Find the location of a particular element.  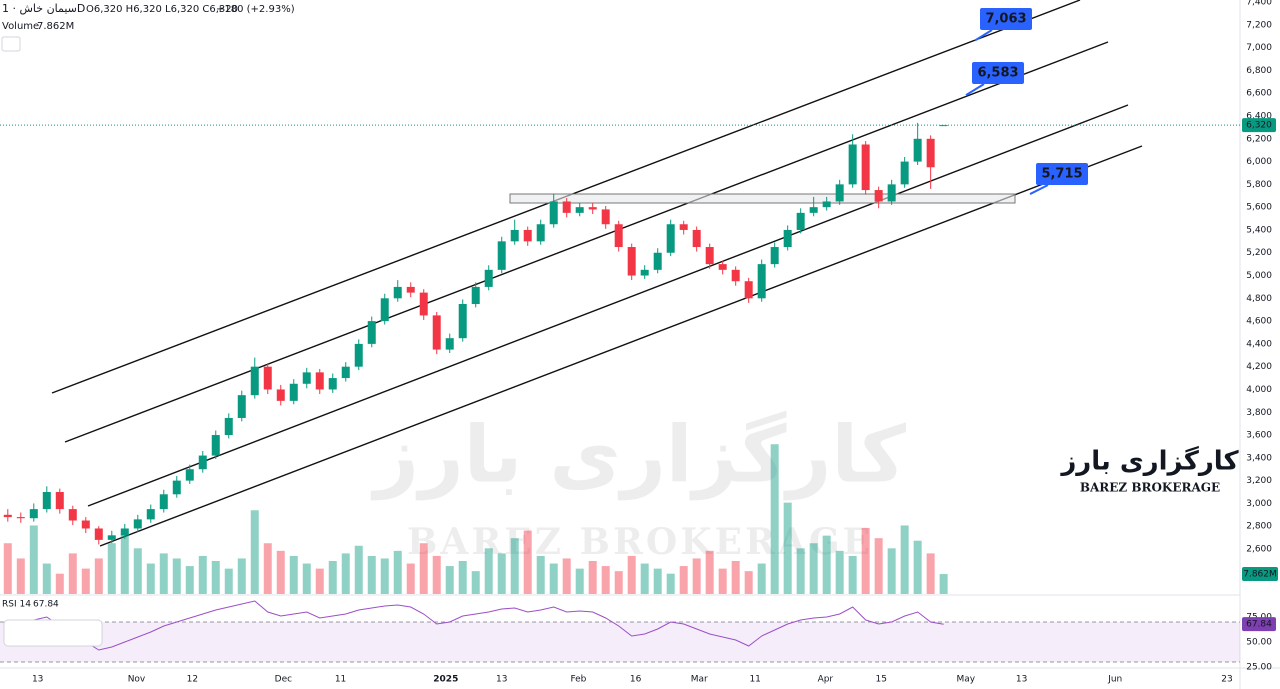

watermark-latin: BAREZ BROKERAGE is located at coordinates (640, 542).